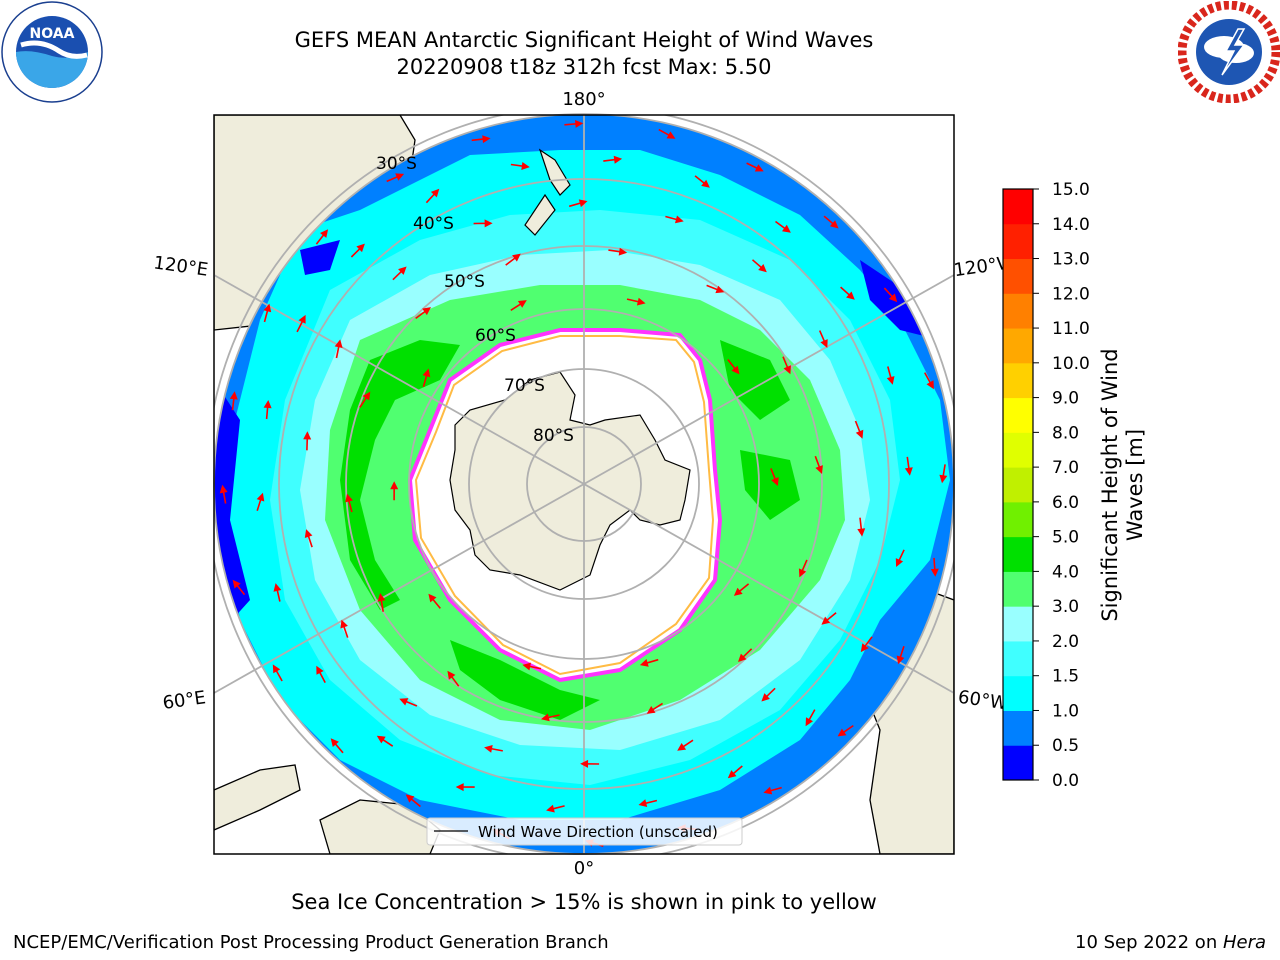 The width and height of the screenshot is (1280, 960). I want to click on colorbar-tick-label: 12.0, so click(1071, 294).